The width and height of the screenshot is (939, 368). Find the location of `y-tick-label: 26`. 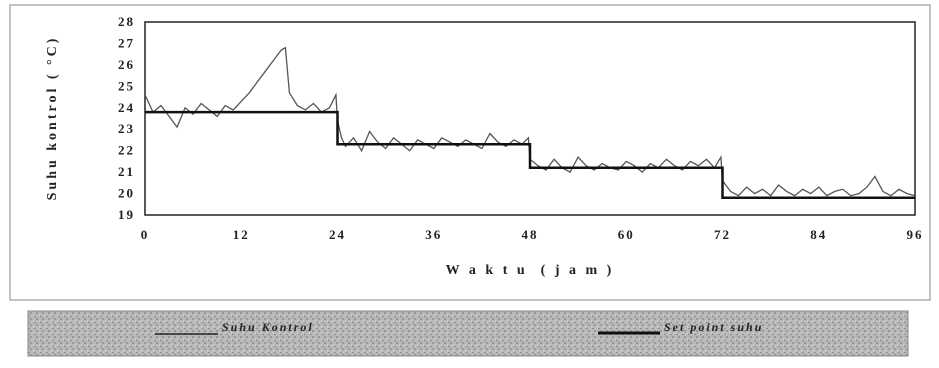

y-tick-label: 26 is located at coordinates (126, 64).